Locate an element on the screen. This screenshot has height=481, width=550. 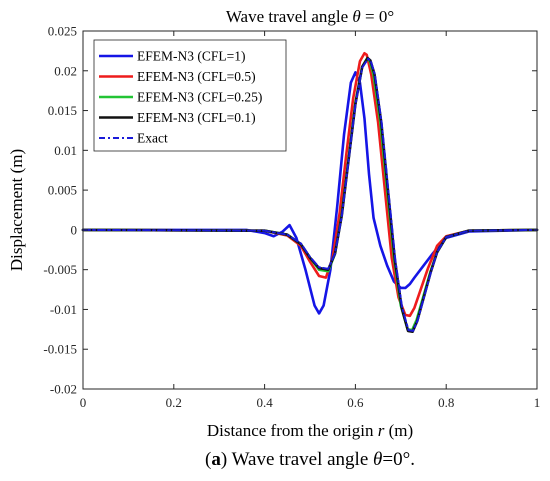
y-tick-label: 0.01 is located at coordinates (65, 150).